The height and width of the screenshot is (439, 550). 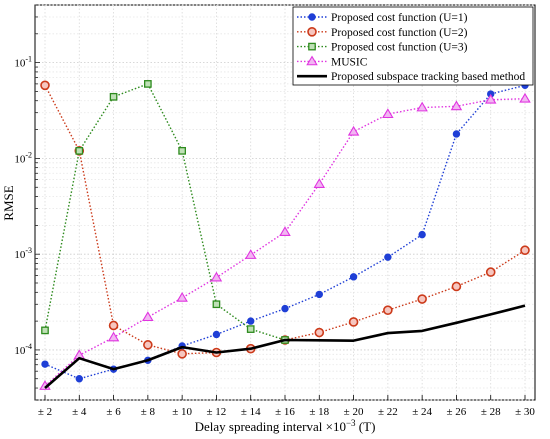 What do you see at coordinates (525, 412) in the screenshot?
I see `x-tick-label: ± 30` at bounding box center [525, 412].